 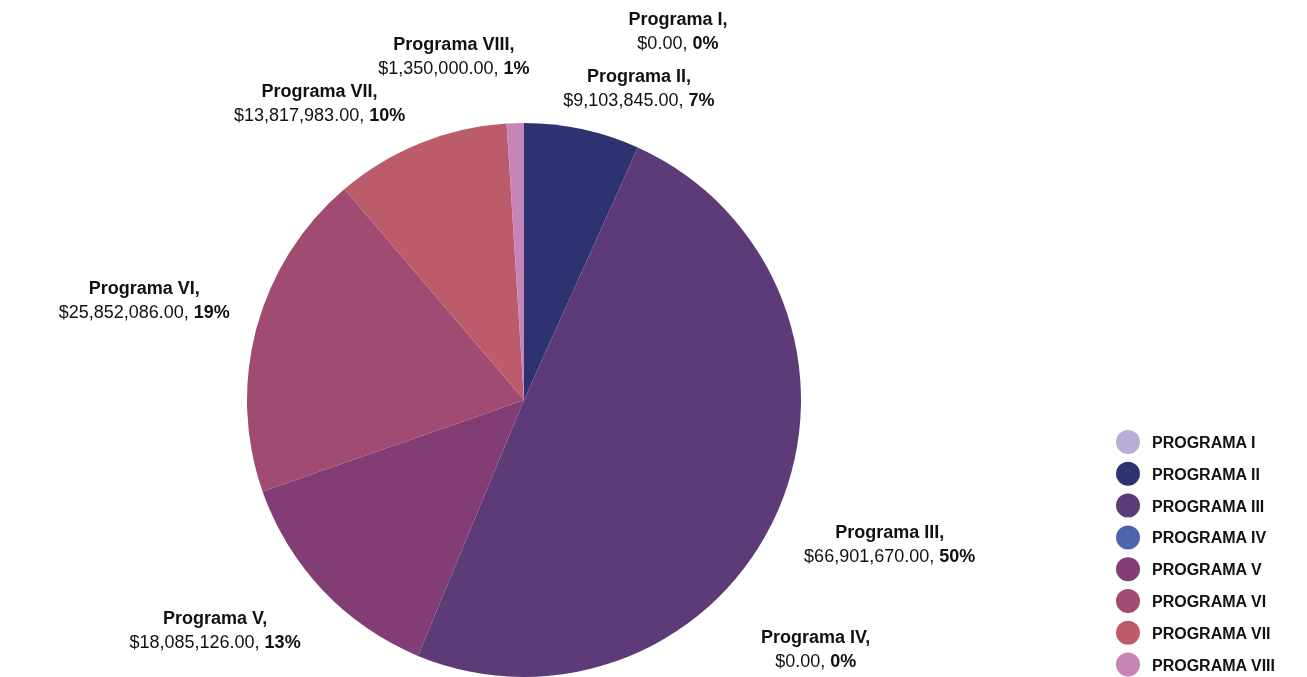 I want to click on data-label: Programa V, $18,085,126.00, 13%, so click(x=215, y=630).